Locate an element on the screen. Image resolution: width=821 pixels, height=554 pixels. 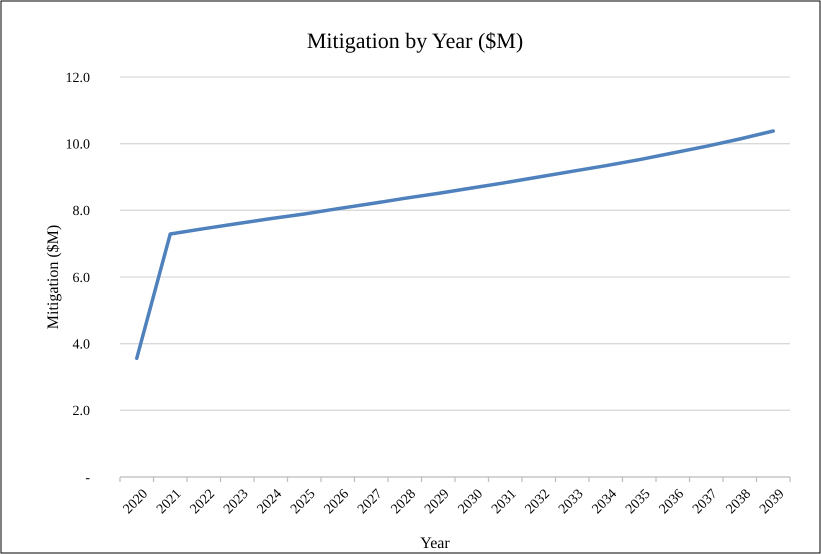
y-tick-label: 6.0 is located at coordinates (81, 278).